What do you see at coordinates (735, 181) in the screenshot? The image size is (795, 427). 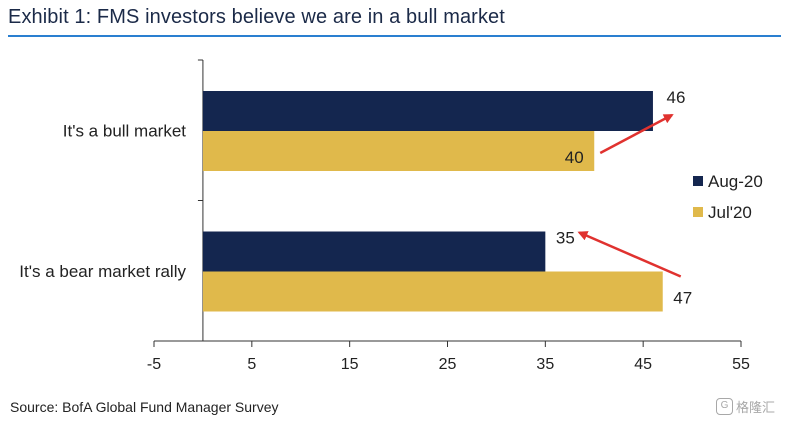 I see `legend-label: Aug-20` at bounding box center [735, 181].